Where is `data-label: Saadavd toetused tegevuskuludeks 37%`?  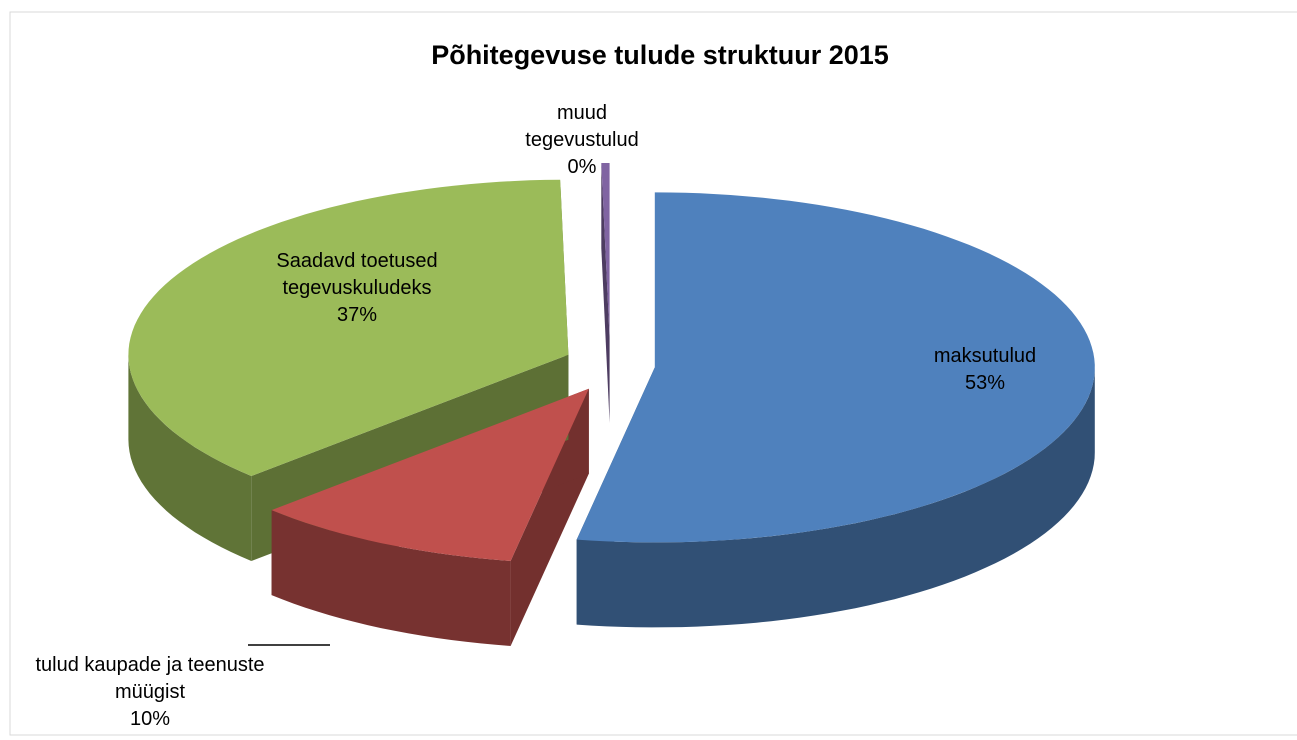
data-label: Saadavd toetused tegevuskuludeks 37% is located at coordinates (357, 288).